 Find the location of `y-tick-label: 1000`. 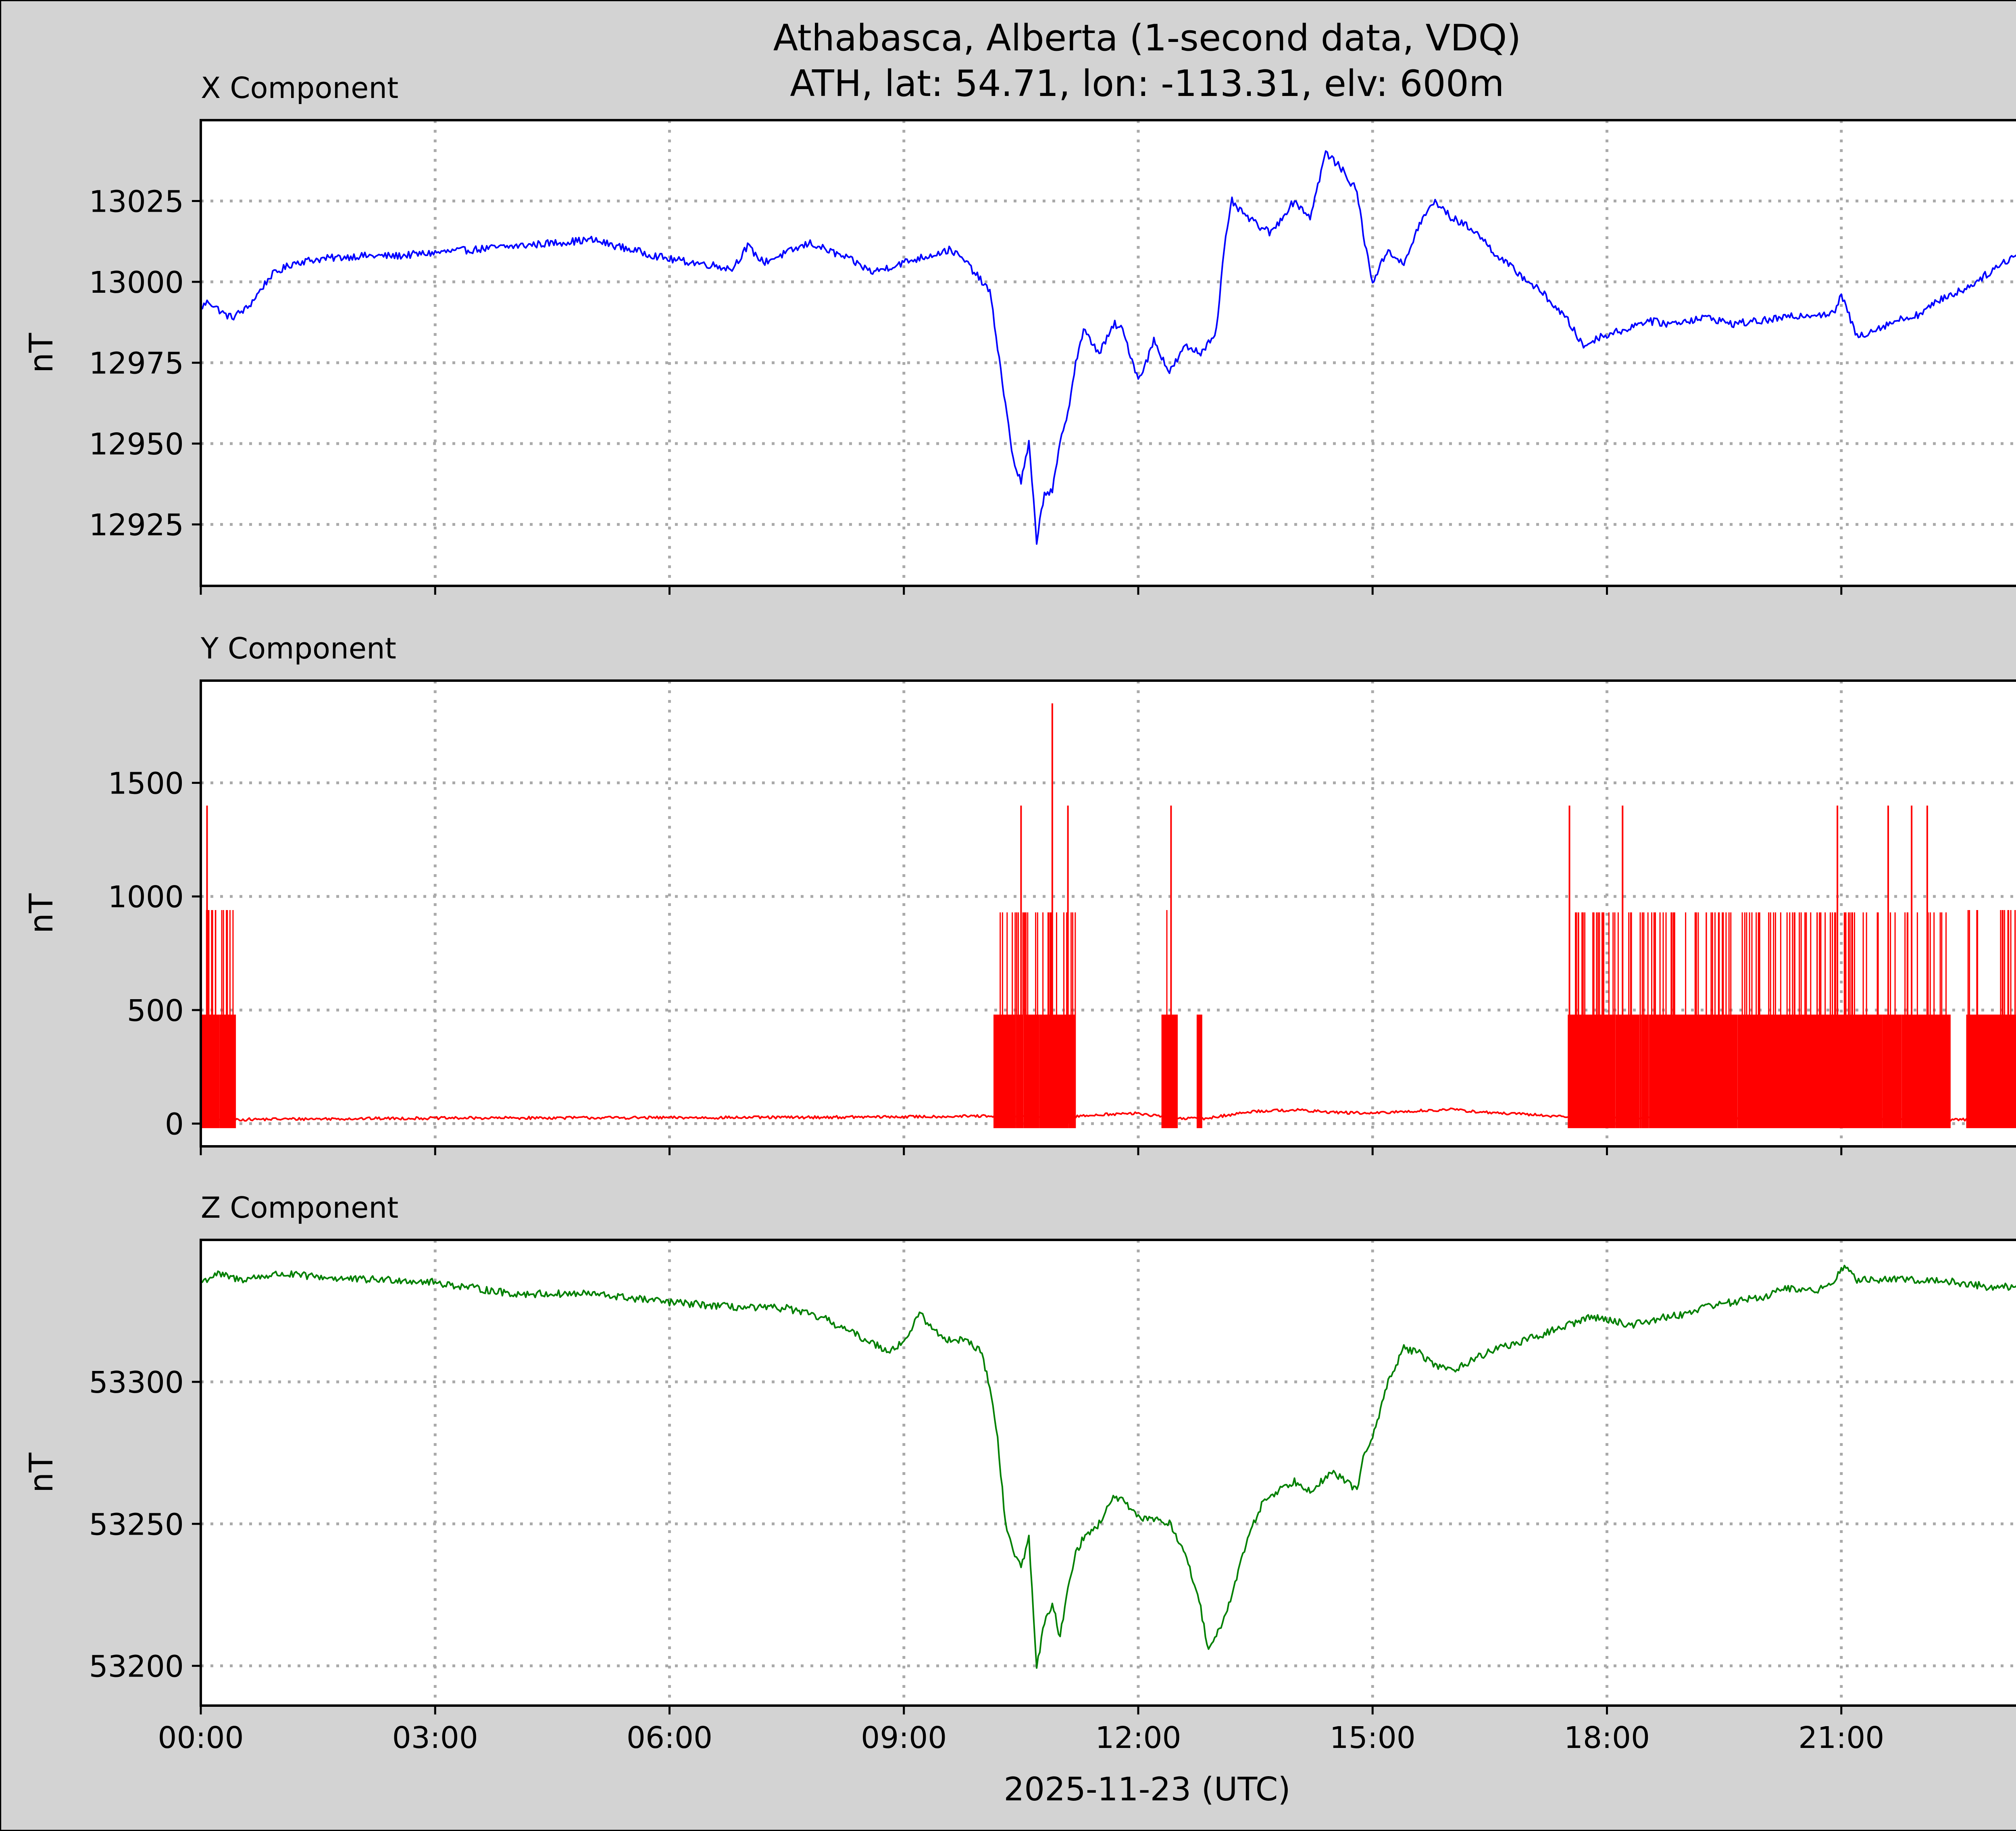

y-tick-label: 1000 is located at coordinates (146, 897).